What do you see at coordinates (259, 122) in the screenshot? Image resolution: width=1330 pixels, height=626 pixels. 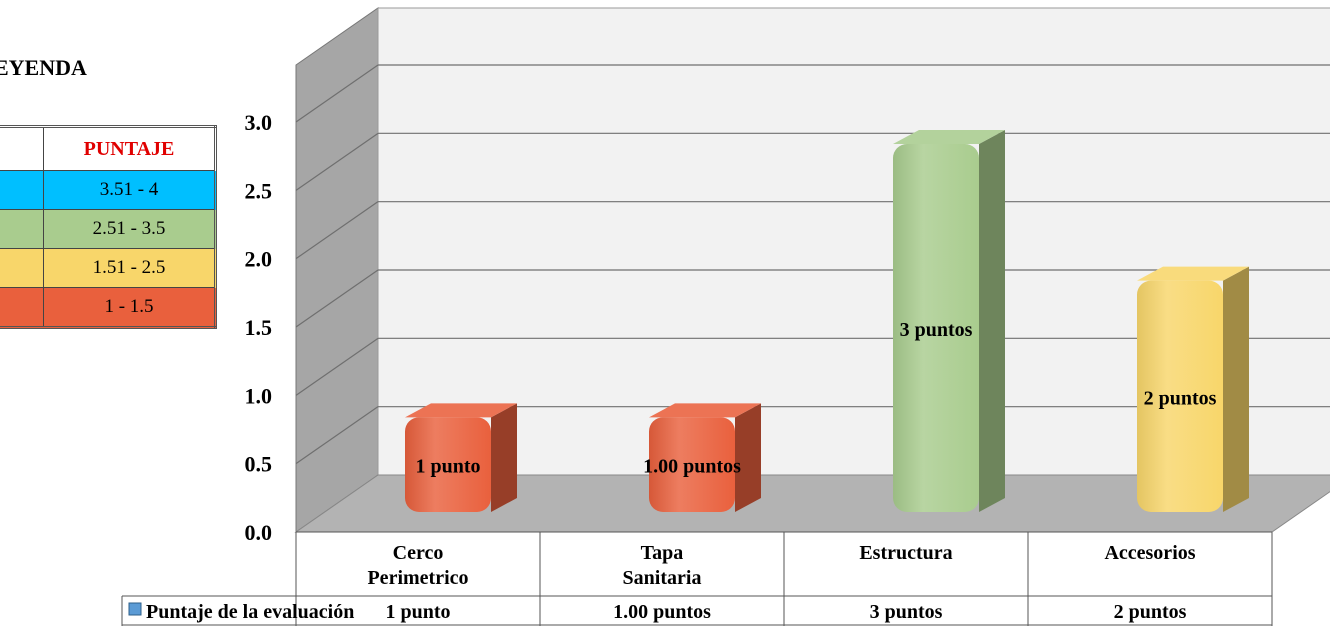 I see `y-tick-label: 3.0` at bounding box center [259, 122].